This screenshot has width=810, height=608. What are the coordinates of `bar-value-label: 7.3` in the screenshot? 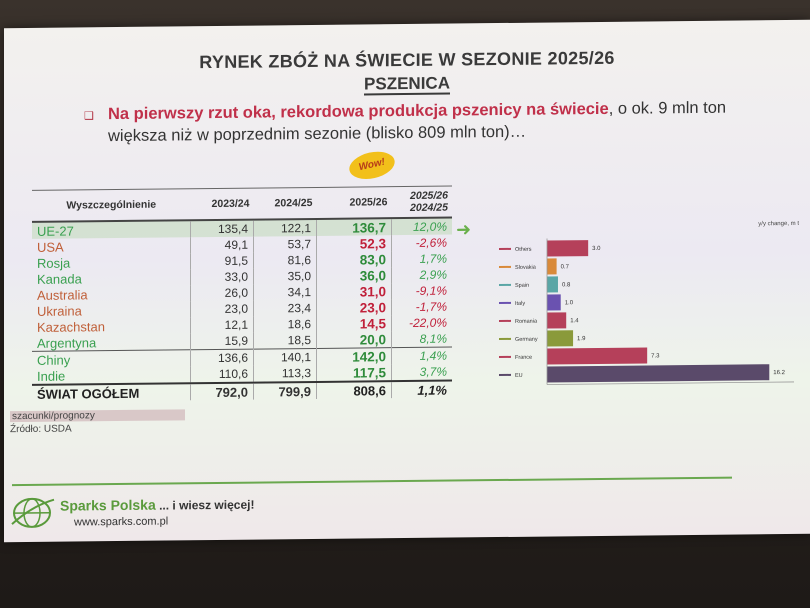 It's located at (655, 356).